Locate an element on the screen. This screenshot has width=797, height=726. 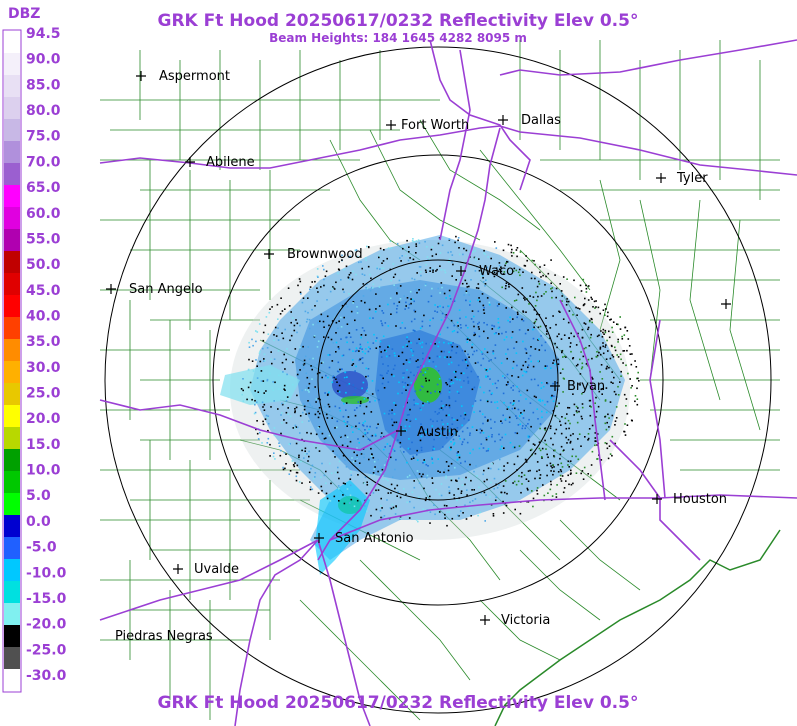
city-tyler: Tyler is located at coordinates (682, 178).